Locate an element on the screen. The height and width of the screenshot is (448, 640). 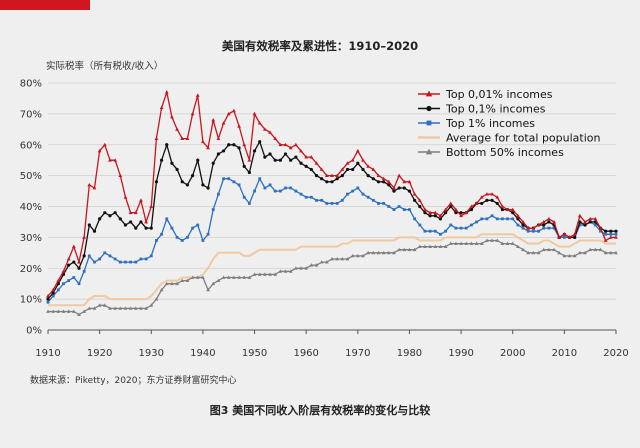
y-tick-label: 50% is located at coordinates (31, 176).